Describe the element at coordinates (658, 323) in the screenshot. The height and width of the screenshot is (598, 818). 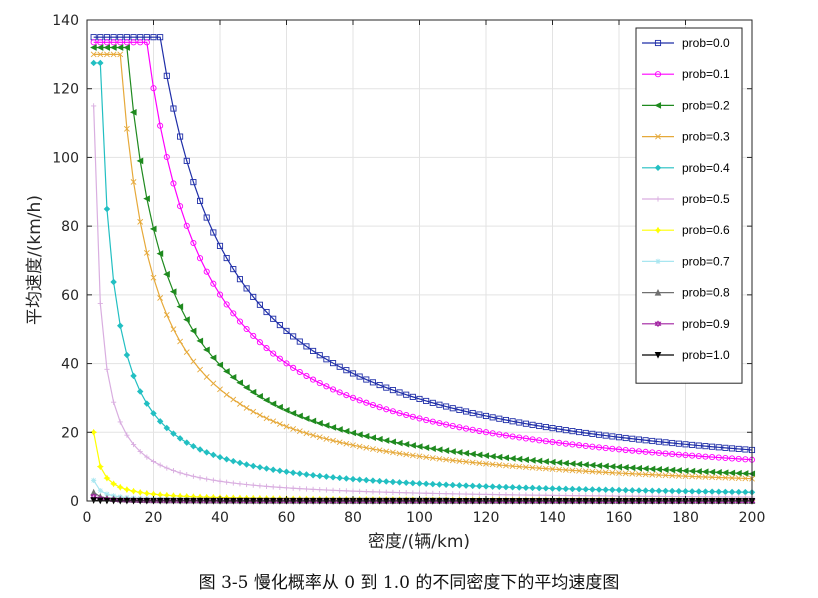
I see `marker-hexagram` at that location.